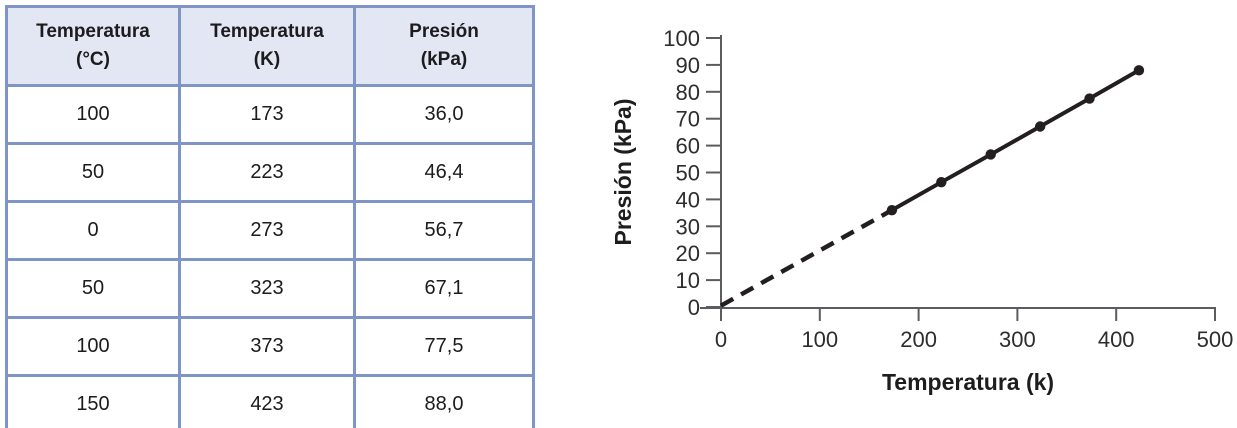 The image size is (1237, 428). Describe the element at coordinates (968, 382) in the screenshot. I see `x-axis-title: Temperatura (k)` at that location.